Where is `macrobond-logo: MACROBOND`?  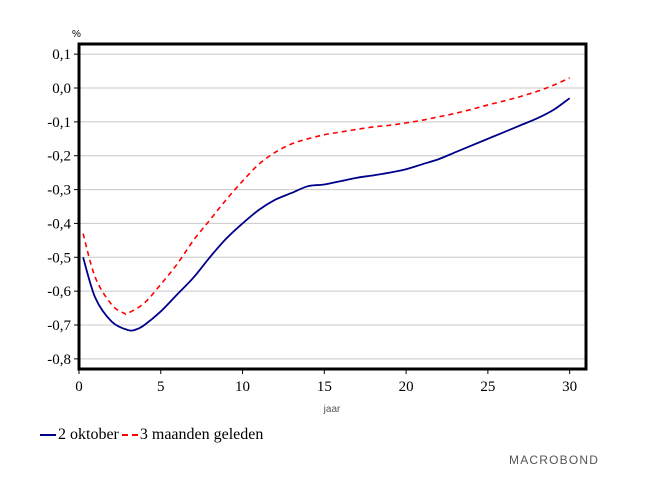
macrobond-logo: MACROBOND is located at coordinates (554, 460).